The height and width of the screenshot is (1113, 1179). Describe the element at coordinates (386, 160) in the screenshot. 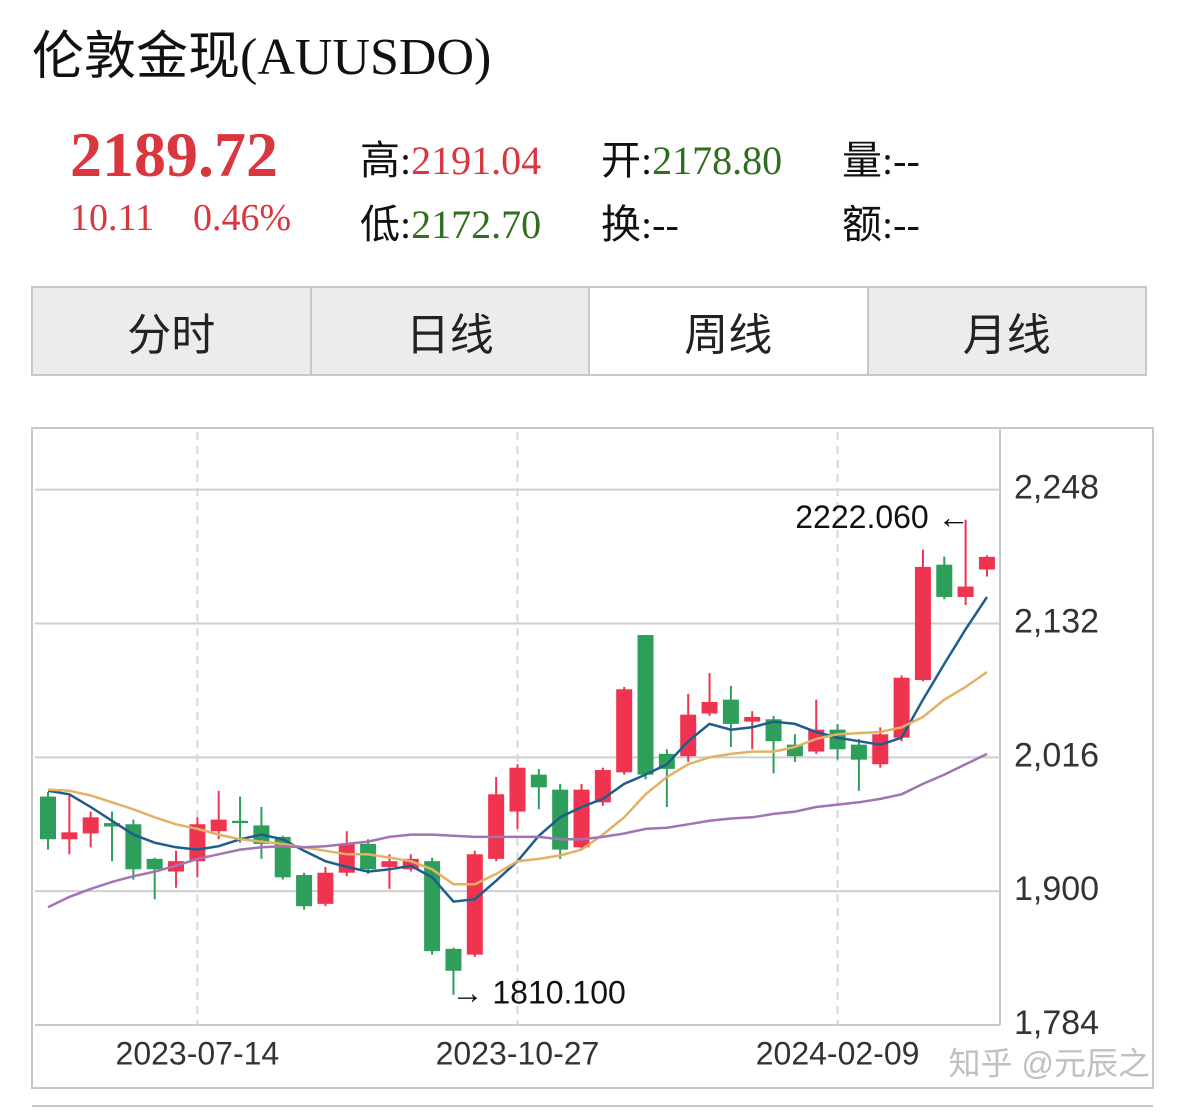

I see `stat-label: 高:` at that location.